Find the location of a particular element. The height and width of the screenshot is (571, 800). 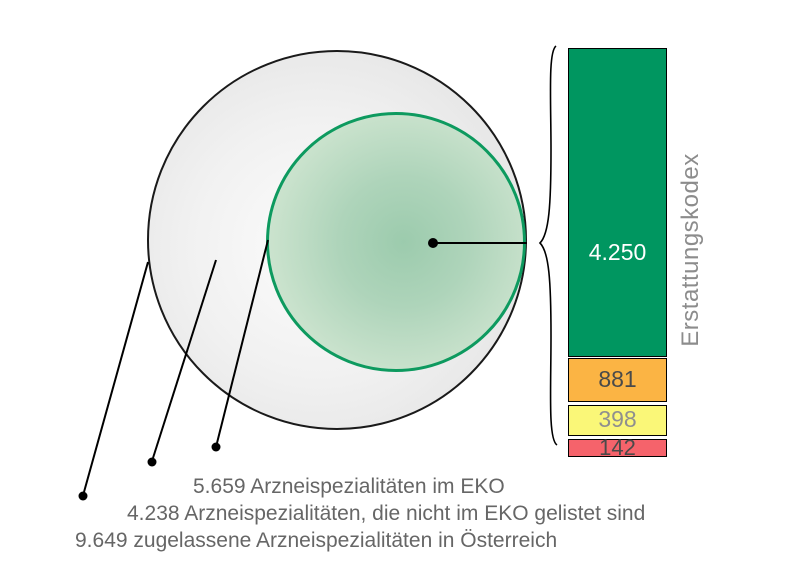

bar-segment-orange is located at coordinates (617, 380).